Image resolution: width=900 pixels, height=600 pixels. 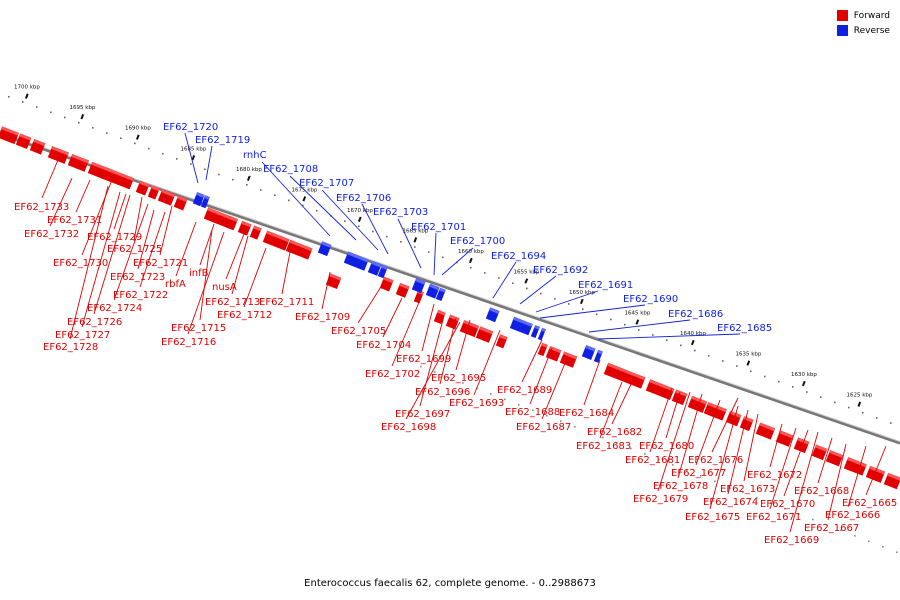 I want to click on forward-gene-label: EF62_1670, so click(x=787, y=504).